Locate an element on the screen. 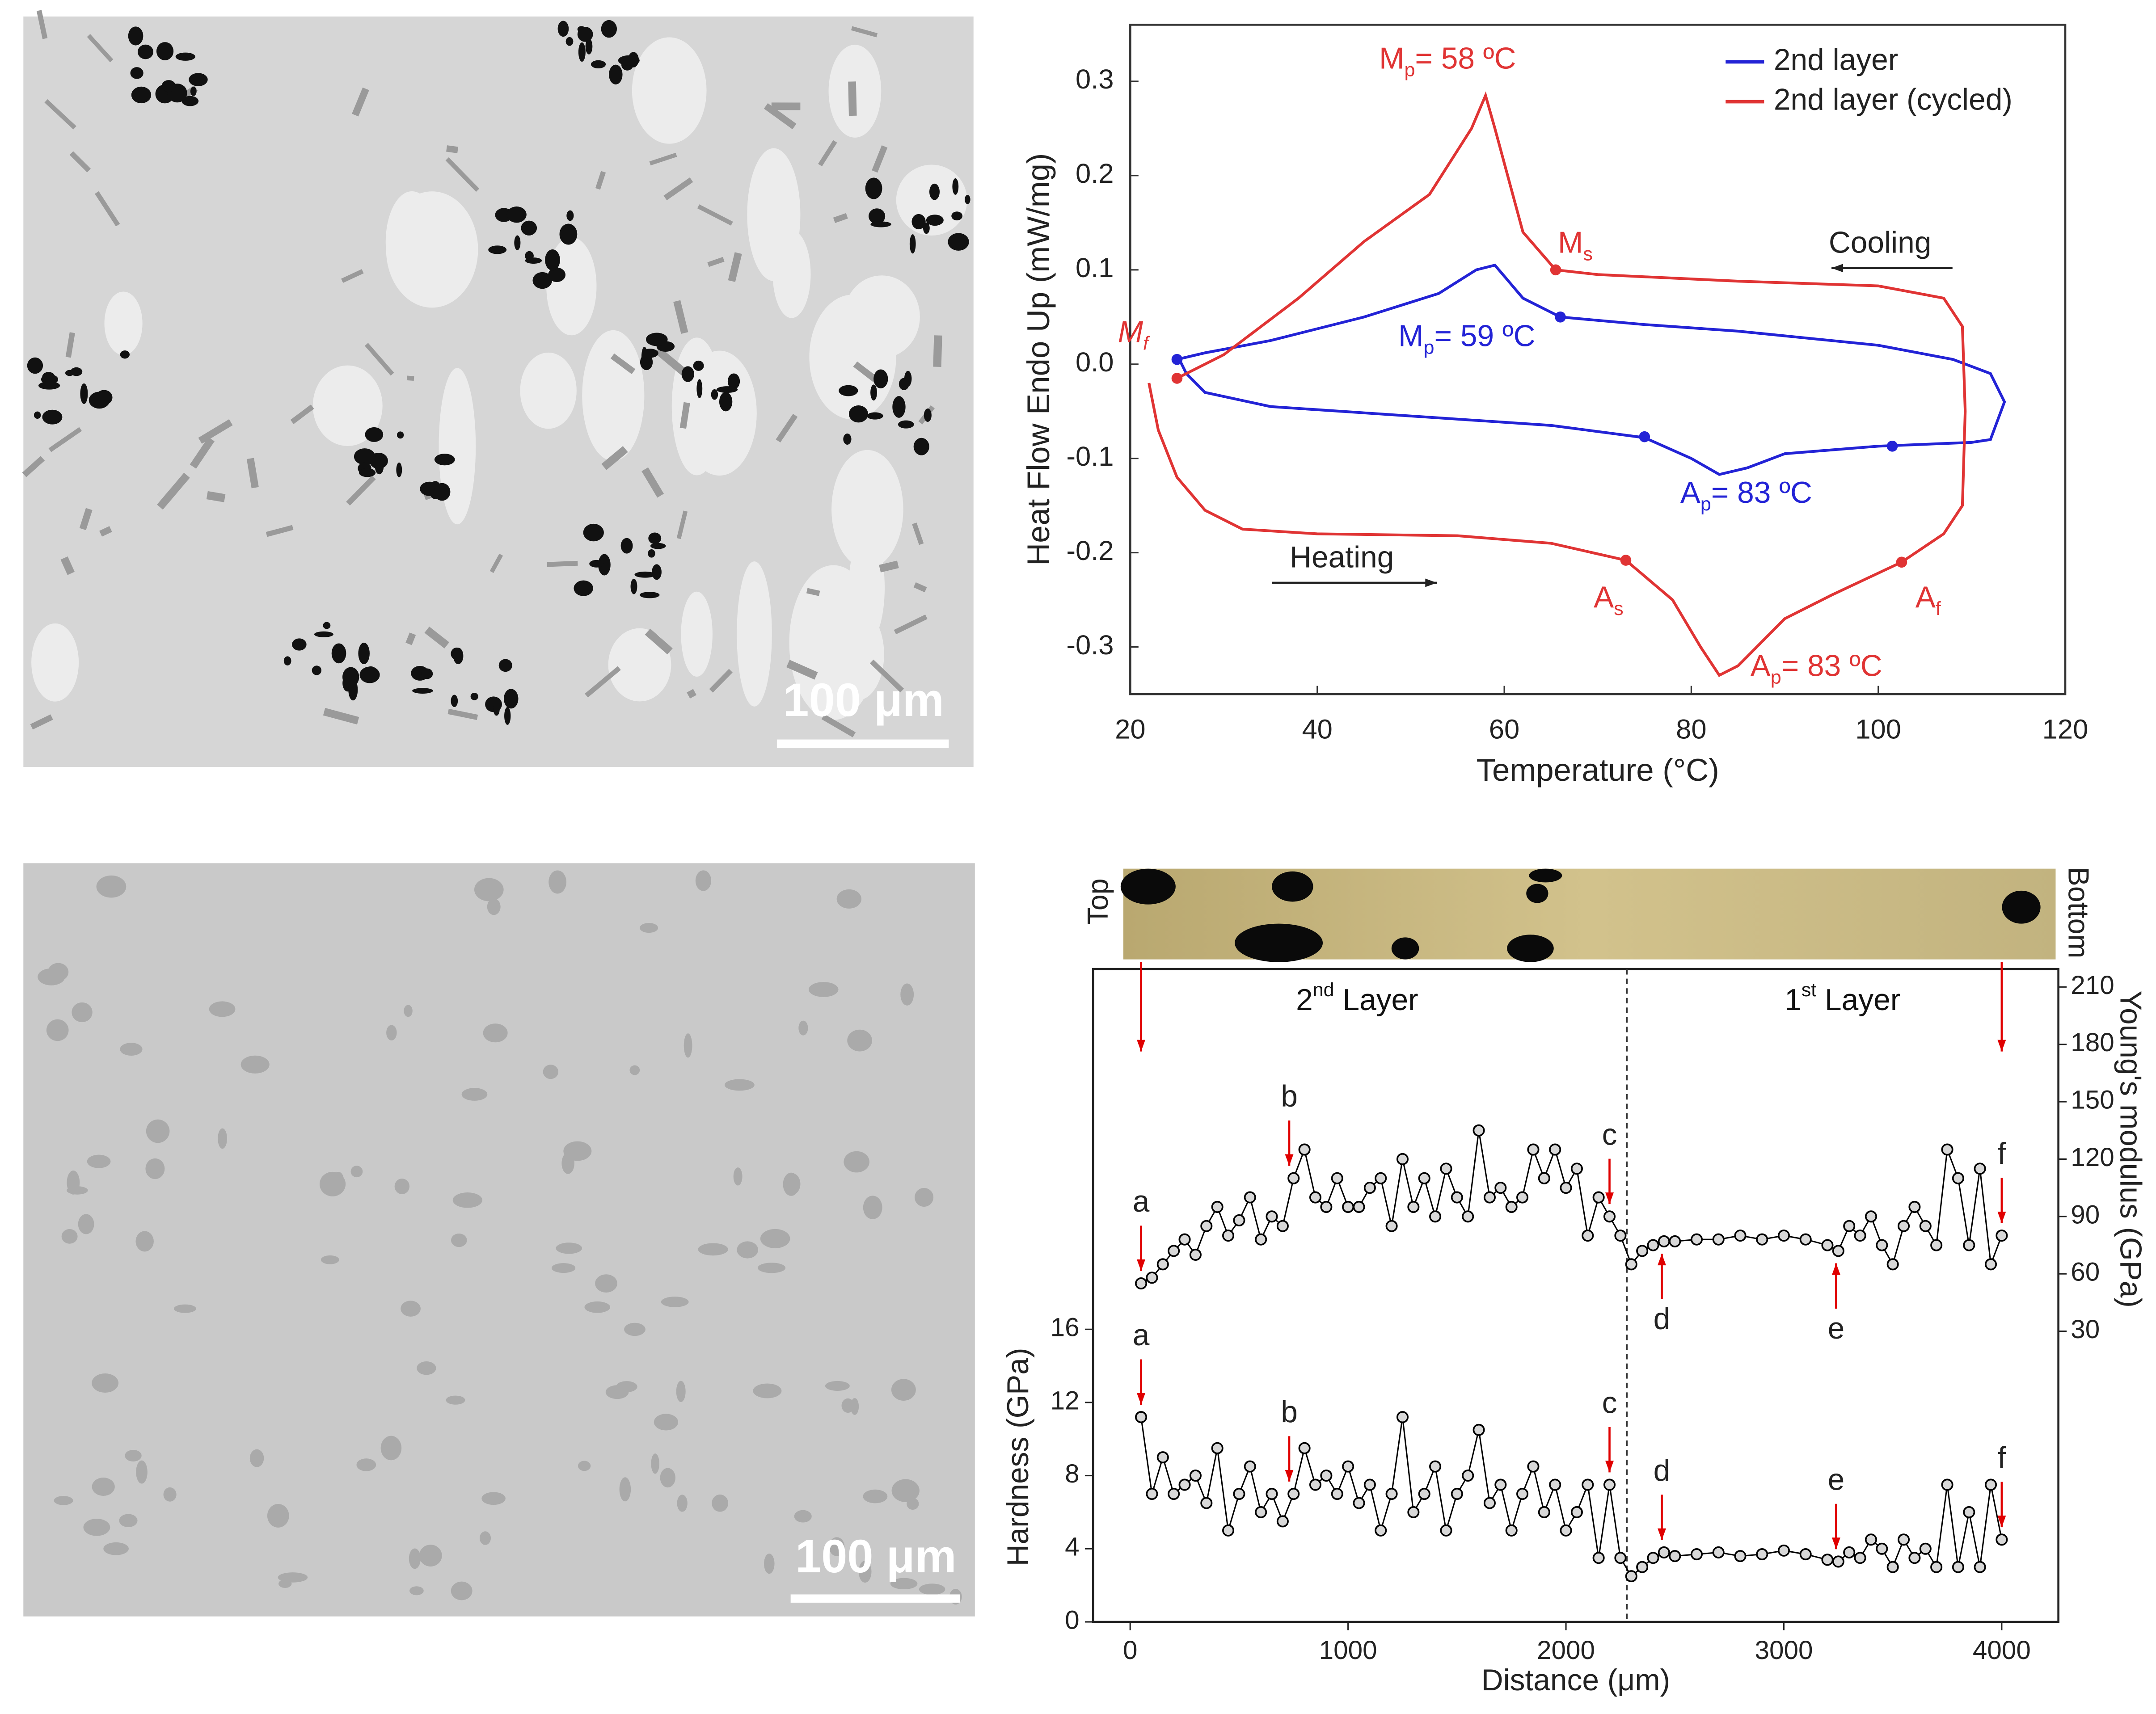 The width and height of the screenshot is (2156, 1714). pore is located at coordinates (1545, 875).